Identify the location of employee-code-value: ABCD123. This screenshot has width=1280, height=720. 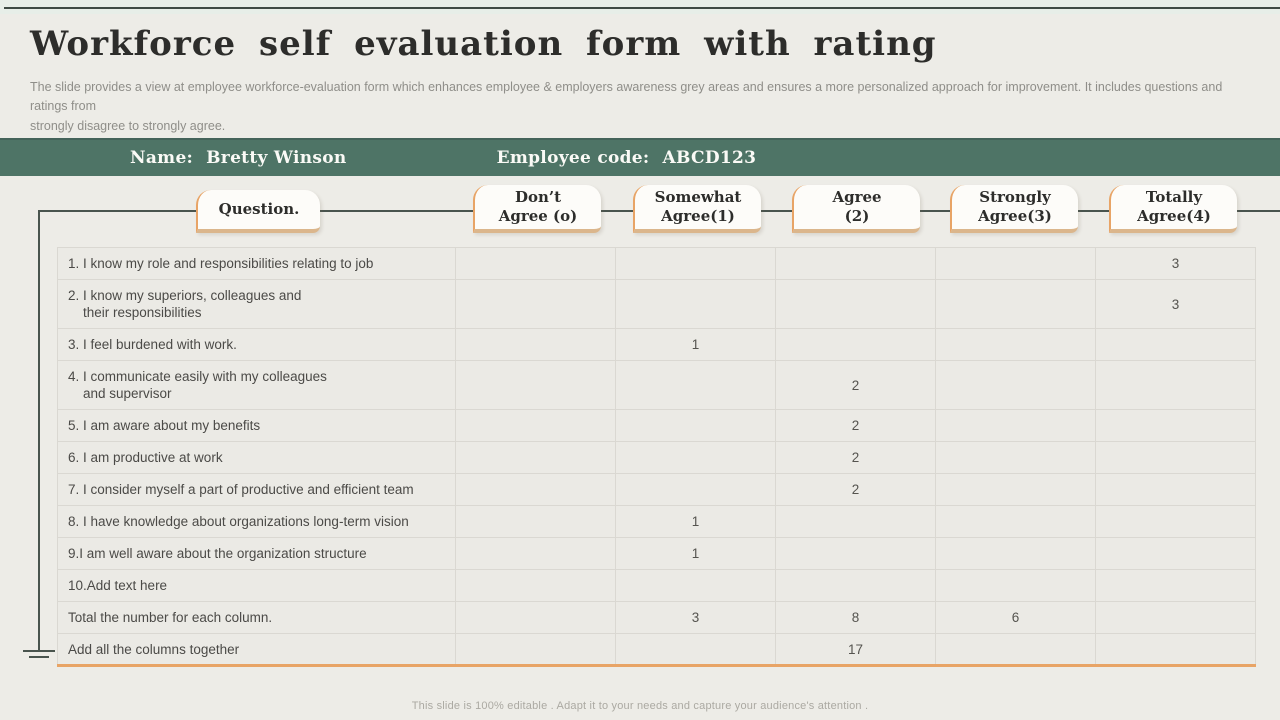
(709, 158).